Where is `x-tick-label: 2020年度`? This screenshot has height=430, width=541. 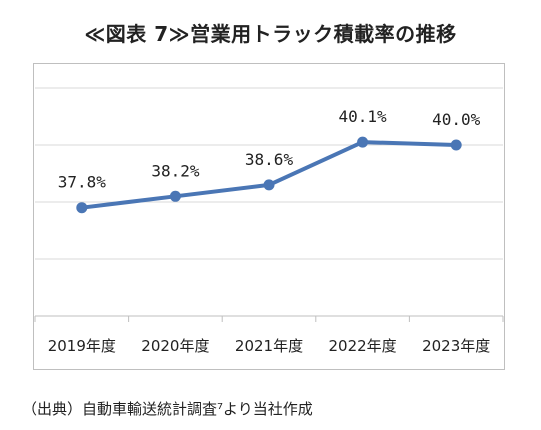
x-tick-label: 2020年度 is located at coordinates (175, 346).